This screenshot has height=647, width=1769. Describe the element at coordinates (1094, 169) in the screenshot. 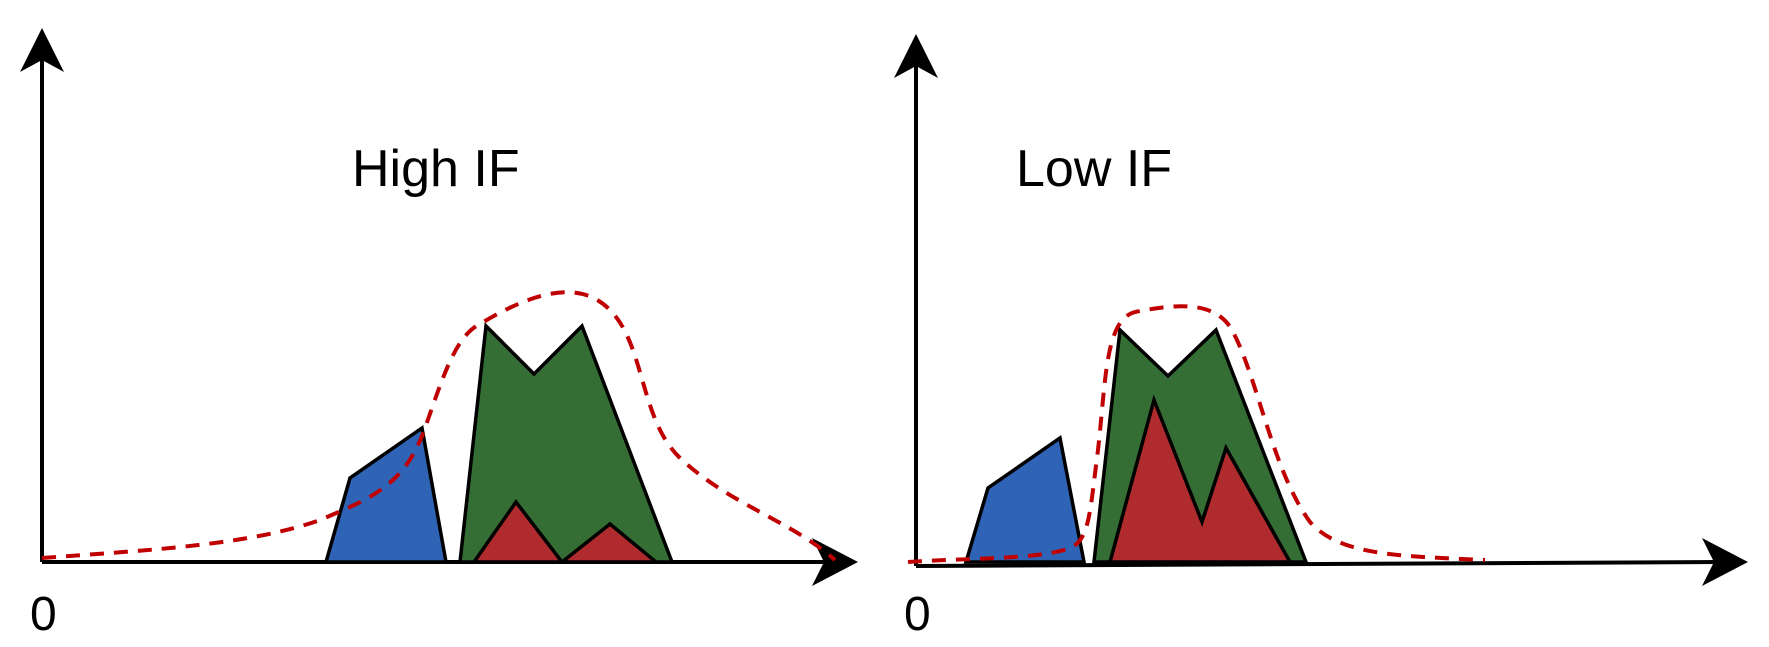

I see `panel-title: Low IF` at that location.